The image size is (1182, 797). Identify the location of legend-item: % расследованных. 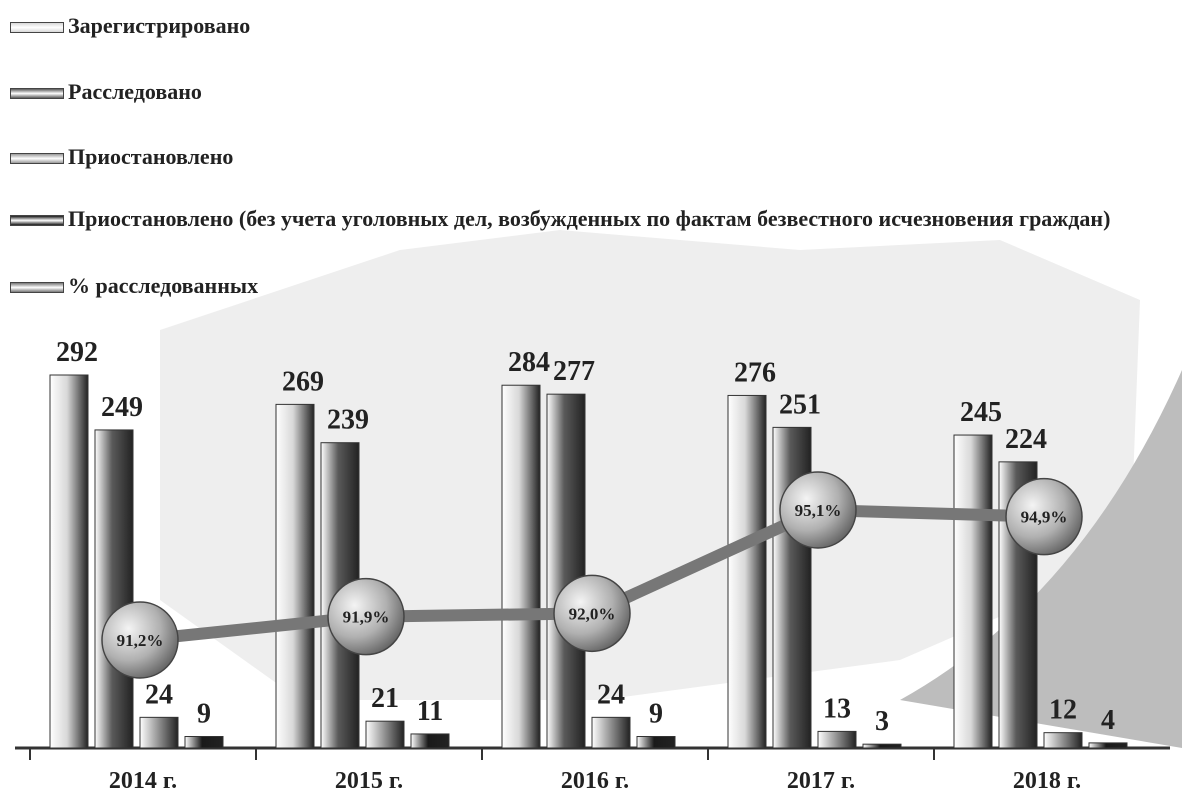
(592, 286).